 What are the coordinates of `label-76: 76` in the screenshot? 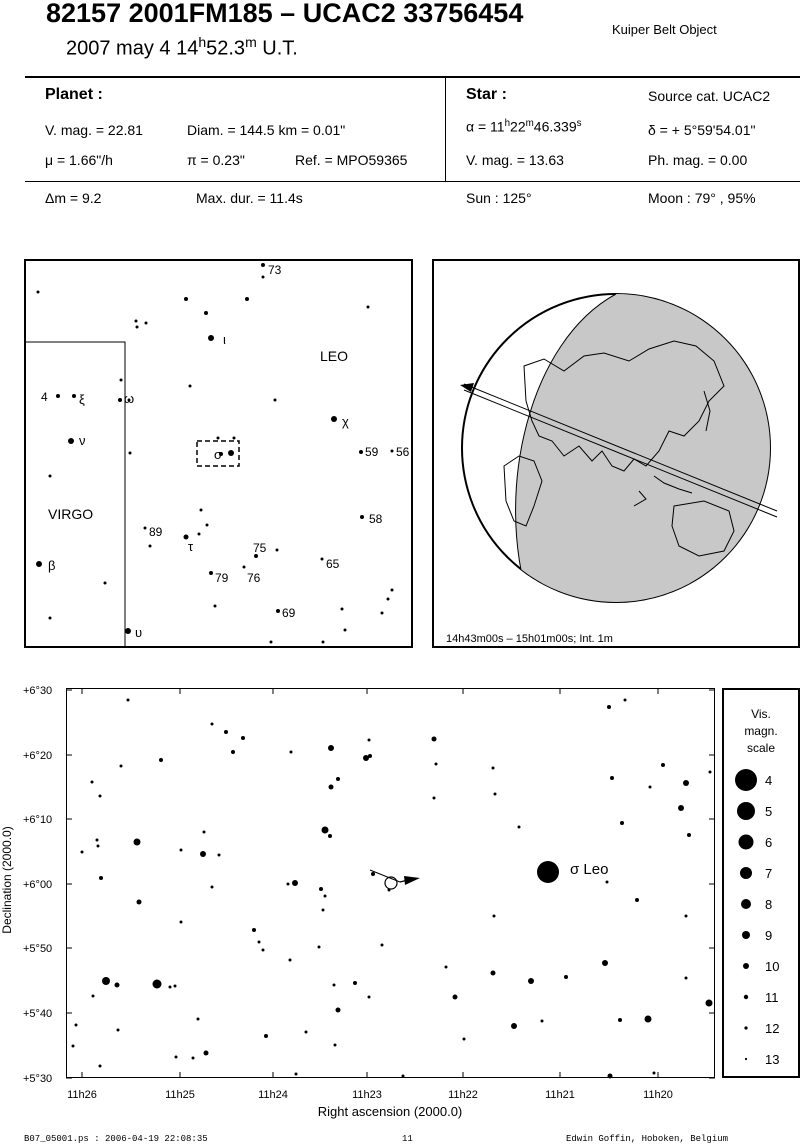 It's located at (254, 578).